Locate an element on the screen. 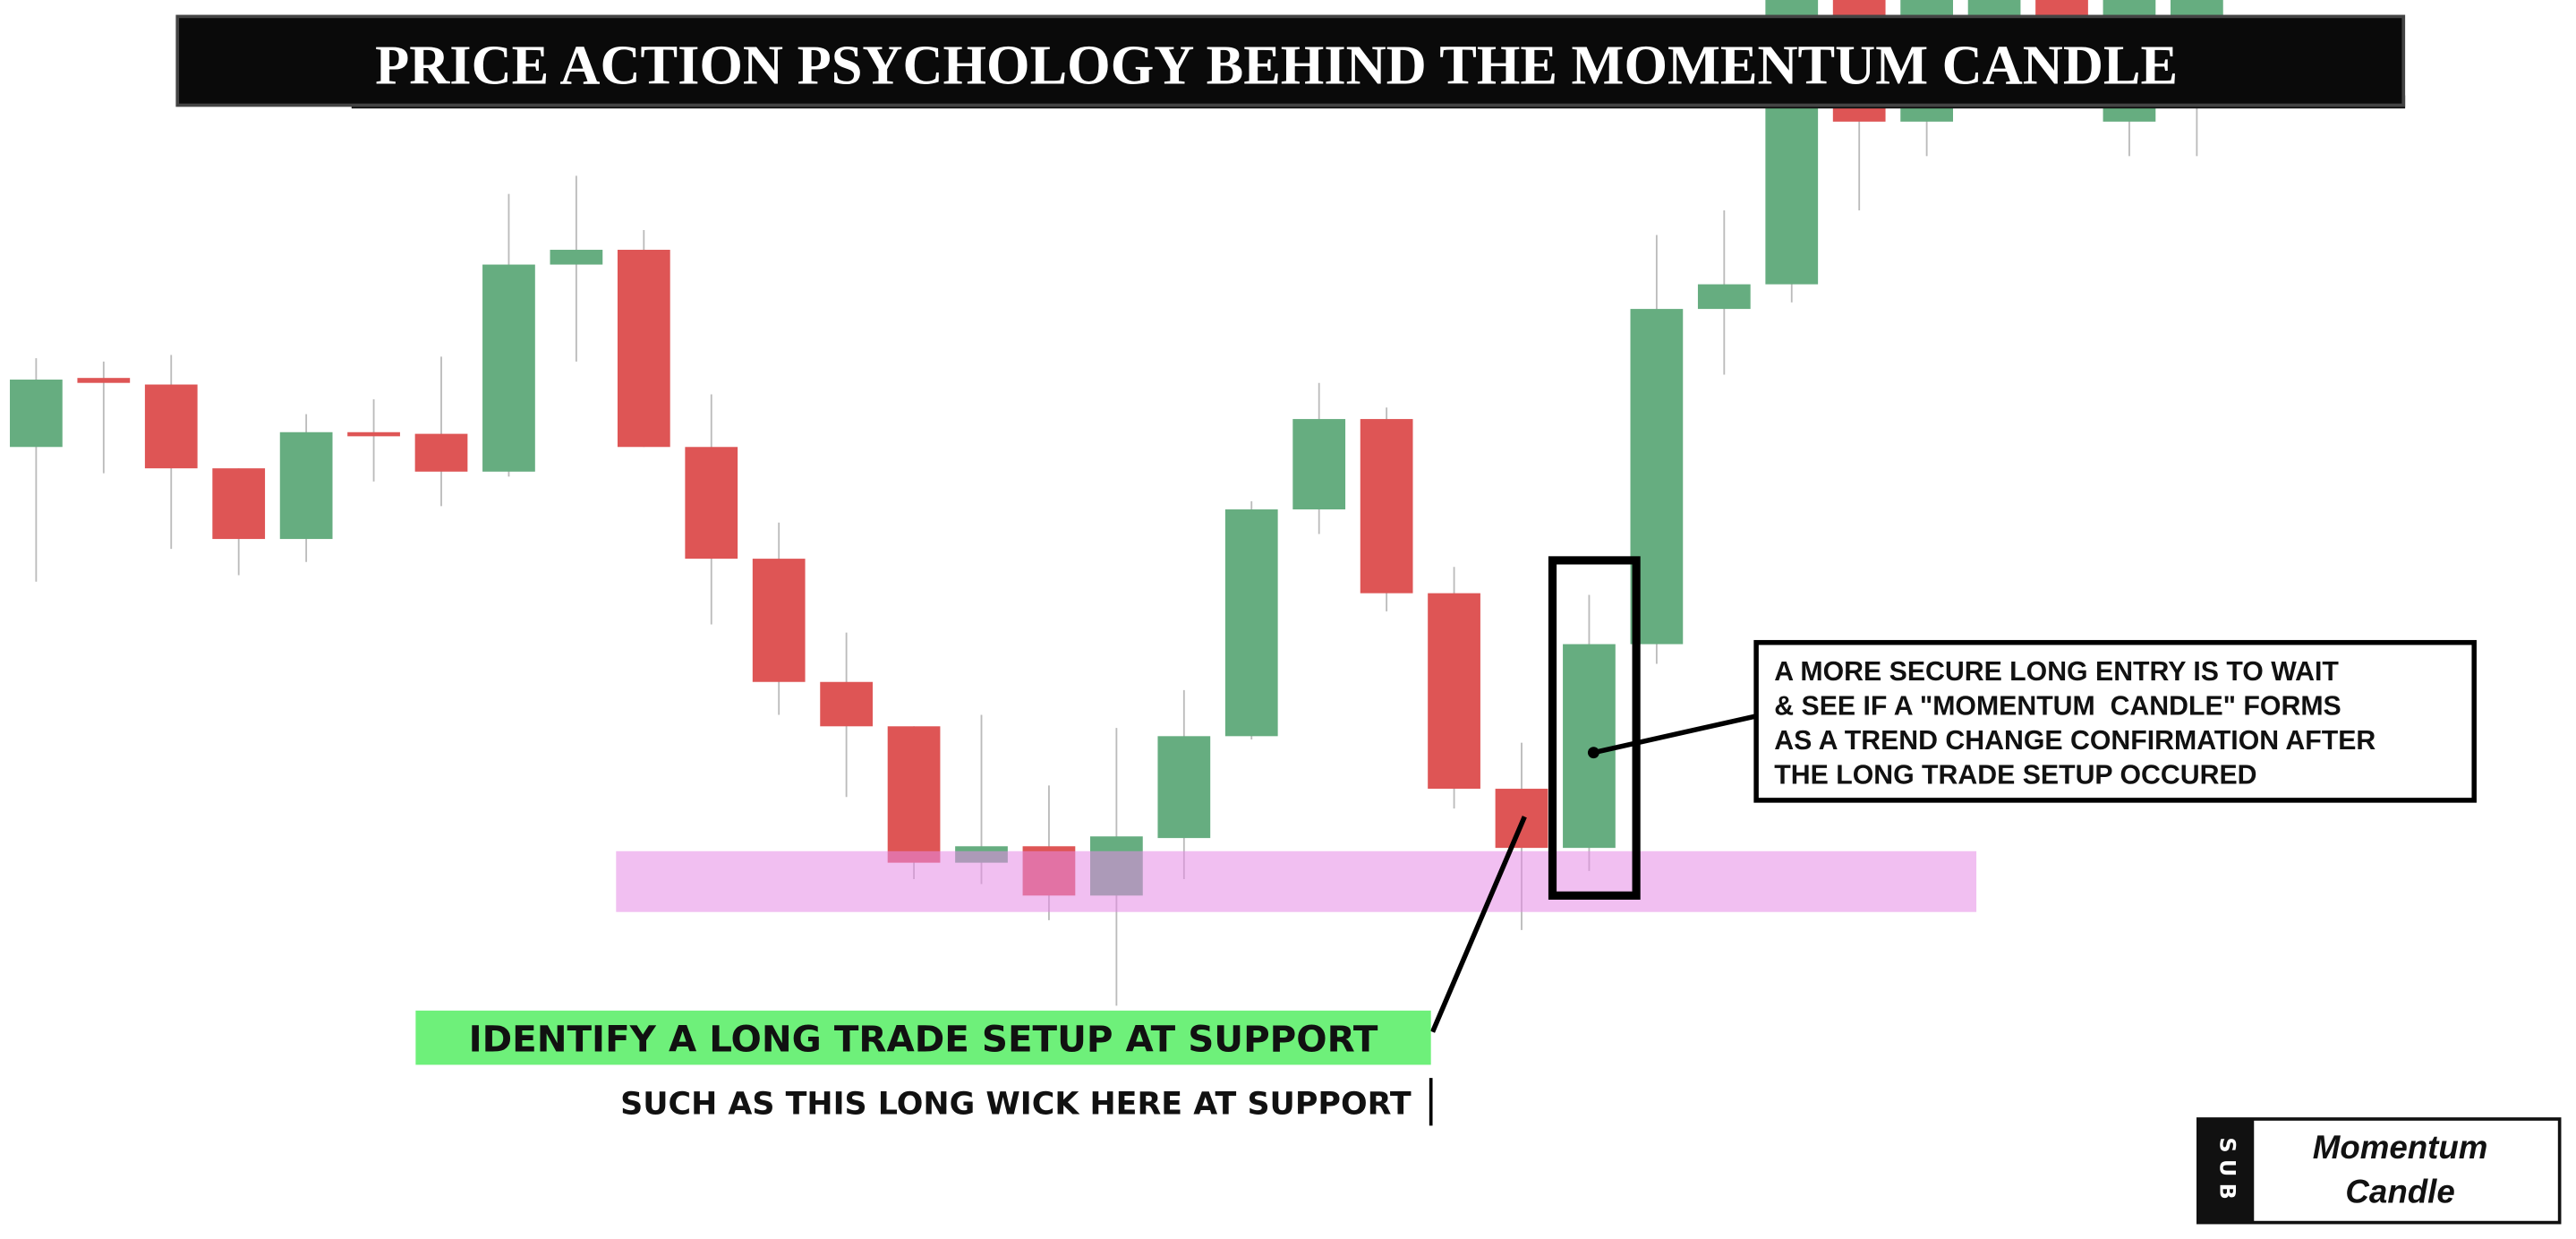 This screenshot has width=2576, height=1239. setup-label: IDENTIFY A LONG TRADE SETUP AT SUPPORT is located at coordinates (923, 1040).